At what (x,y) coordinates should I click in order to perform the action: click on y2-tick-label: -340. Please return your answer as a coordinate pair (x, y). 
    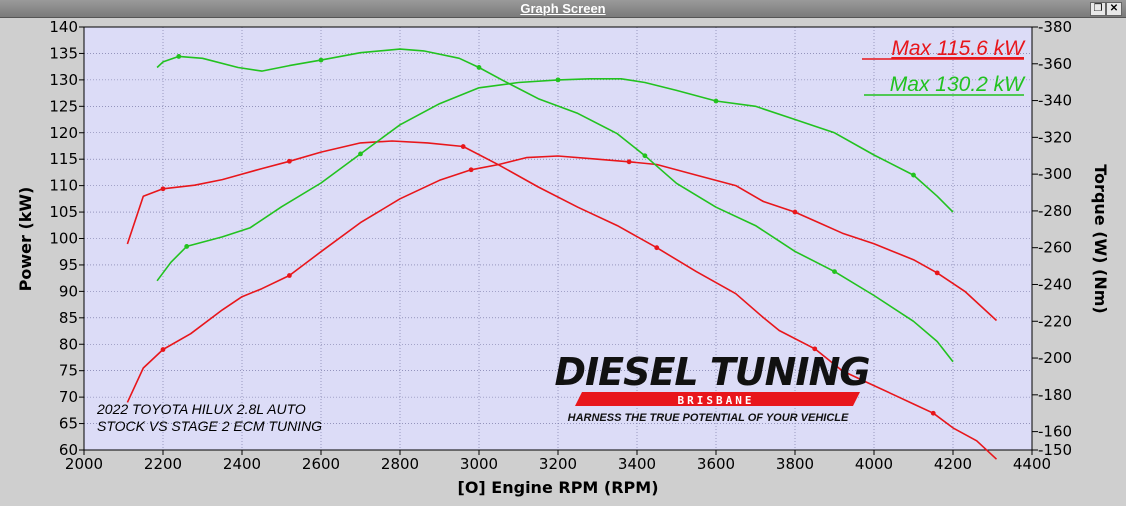
    Looking at the image, I should click on (1055, 101).